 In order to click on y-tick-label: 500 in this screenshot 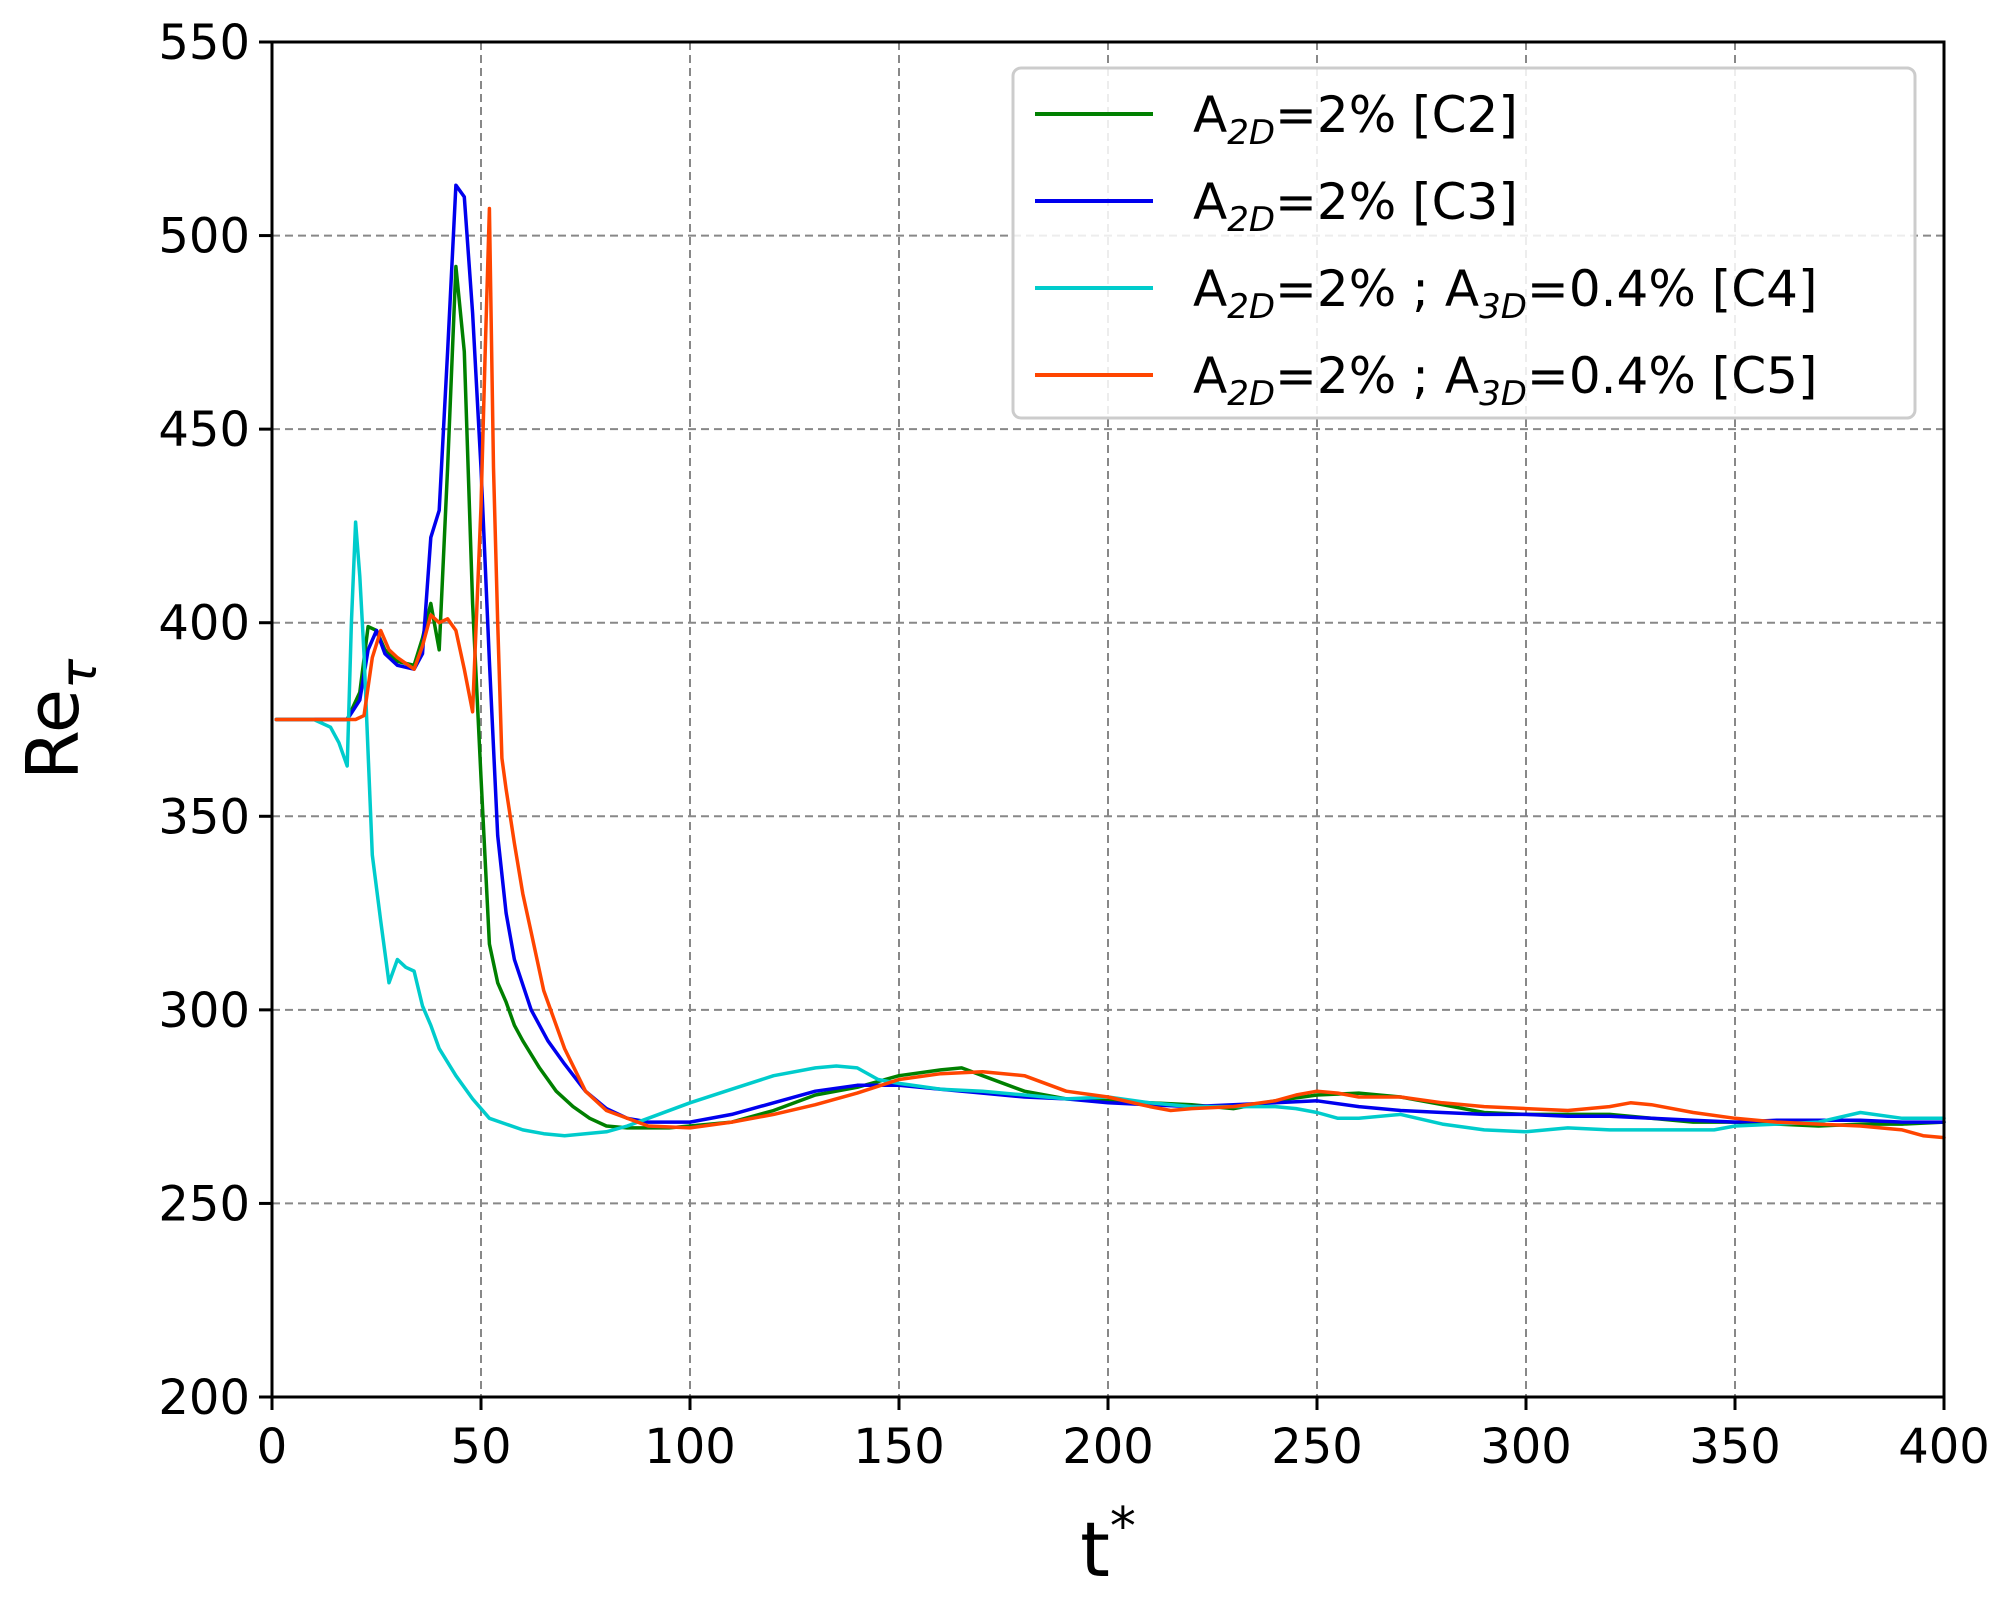, I will do `click(204, 237)`.